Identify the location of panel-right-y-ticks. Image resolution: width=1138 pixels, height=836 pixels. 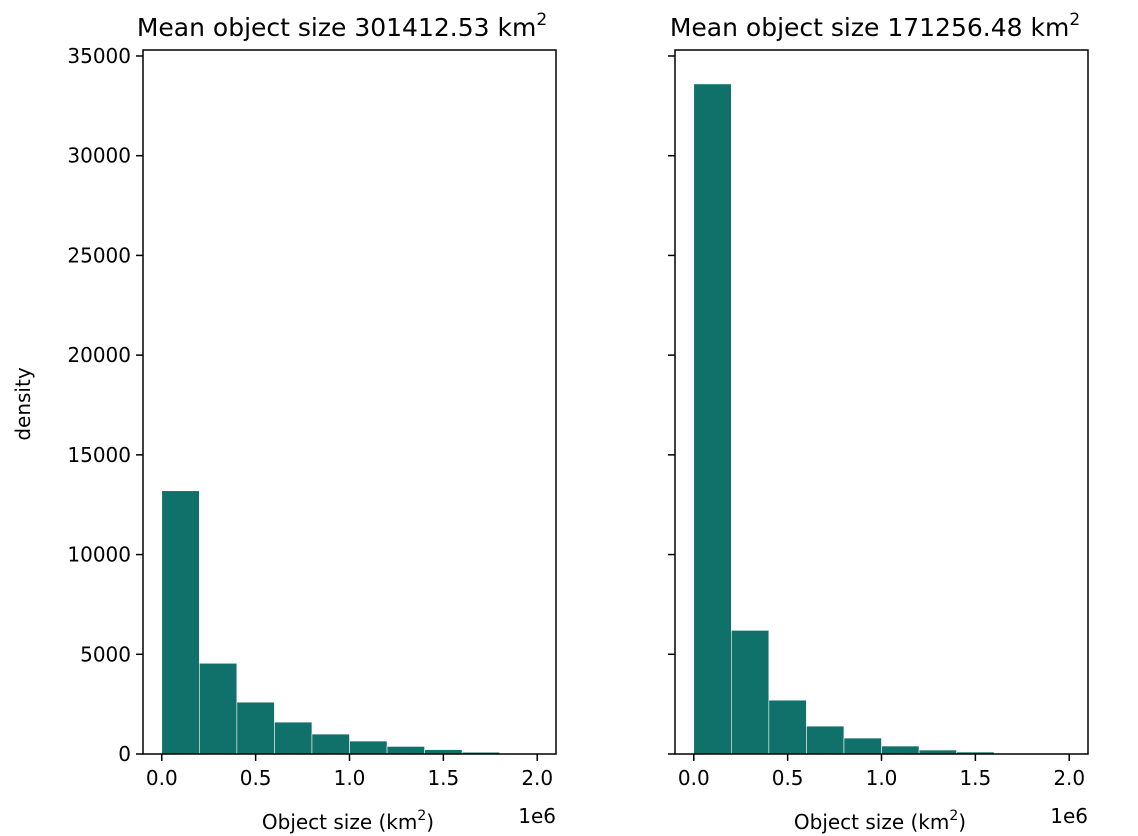
(671, 405).